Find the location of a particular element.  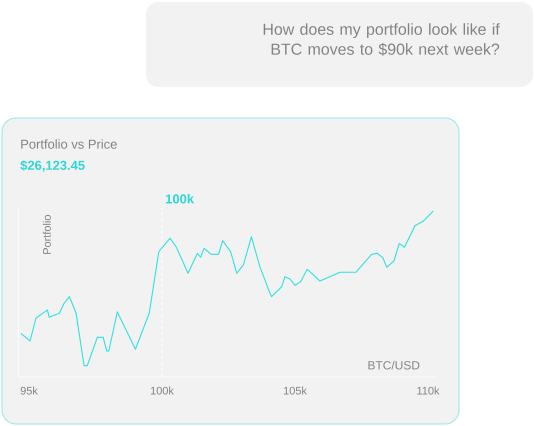

text: How does my portfolio look like if BTC moves to $90k next week? is located at coordinates (382, 39).